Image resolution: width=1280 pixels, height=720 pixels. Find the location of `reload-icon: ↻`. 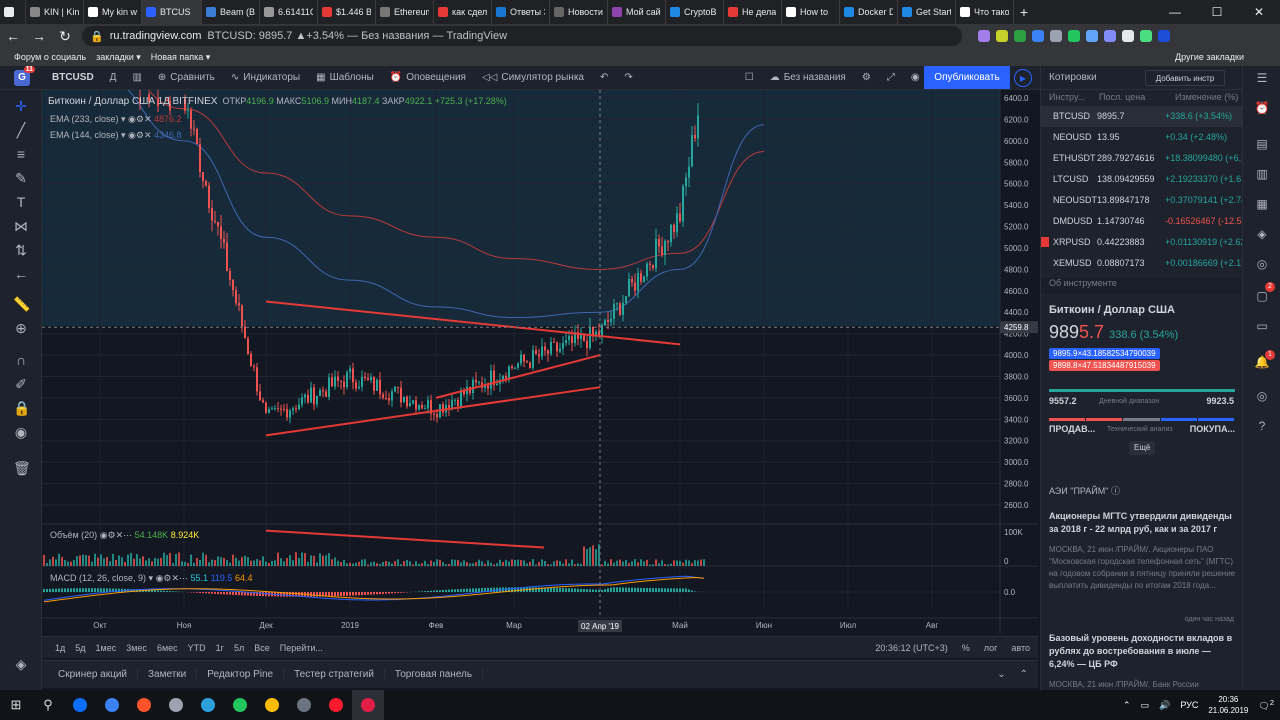

reload-icon: ↻ is located at coordinates (65, 35).